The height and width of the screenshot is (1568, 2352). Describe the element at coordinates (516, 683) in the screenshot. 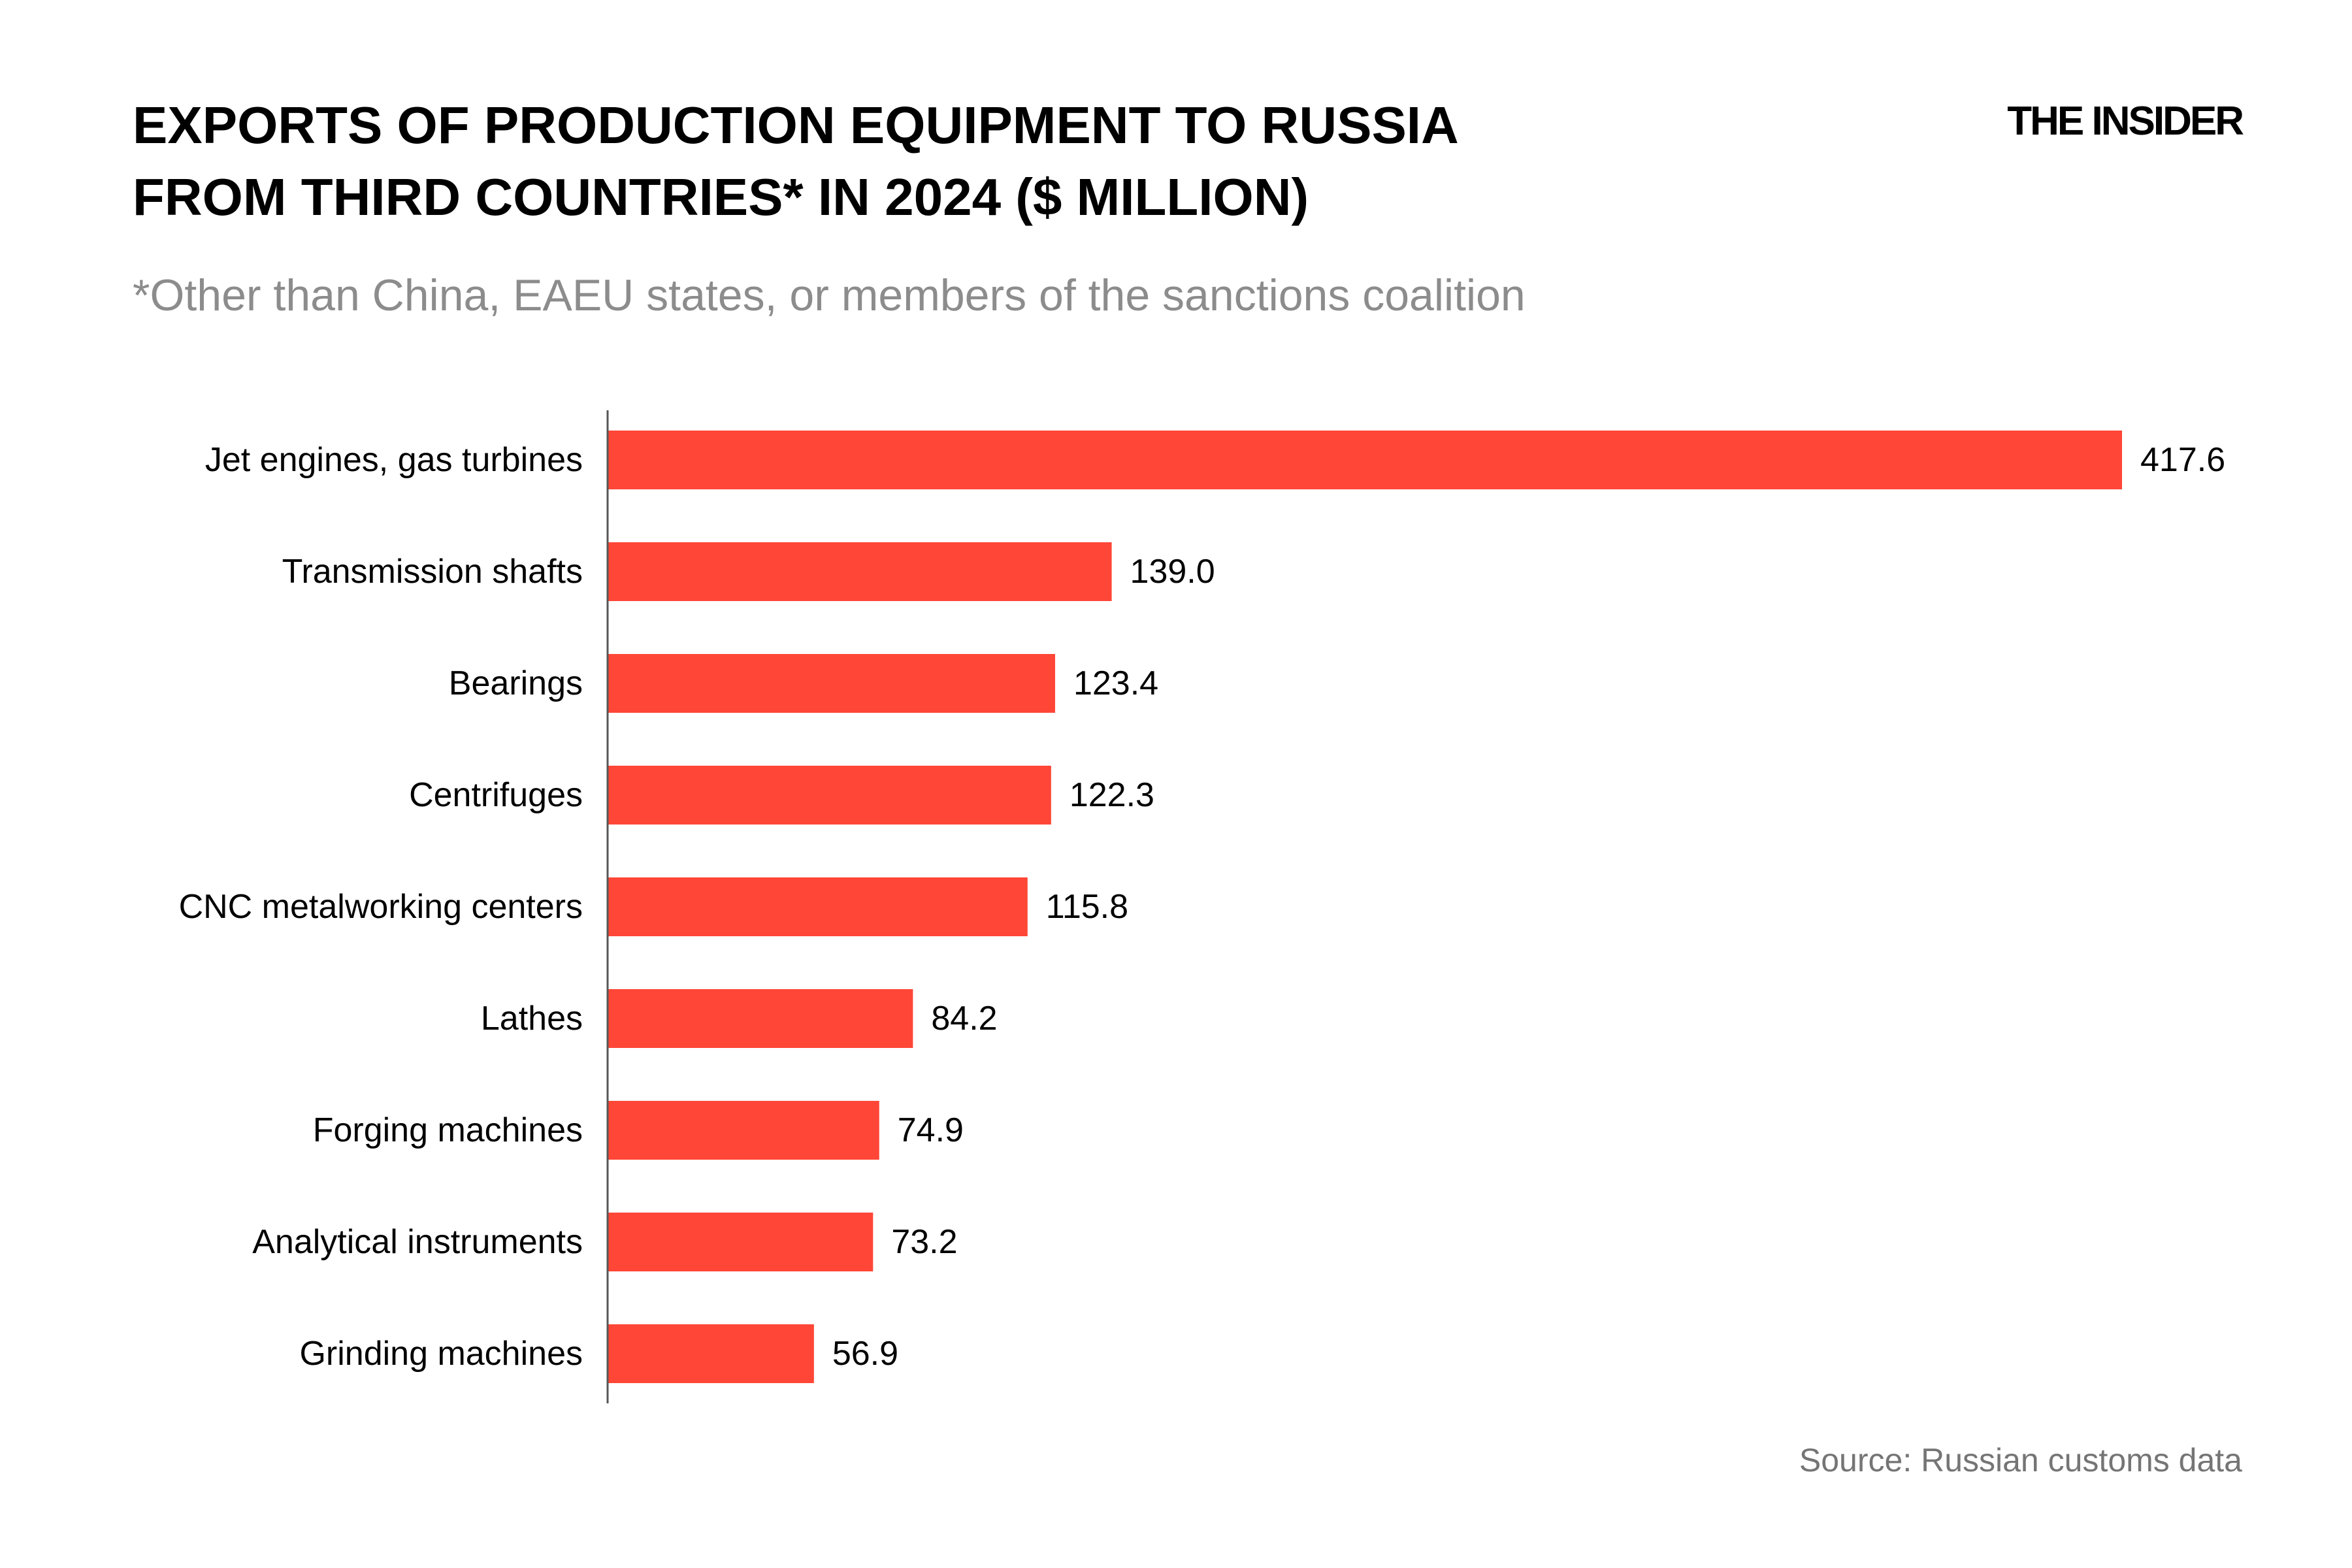

I see `category-label: Bearings` at that location.